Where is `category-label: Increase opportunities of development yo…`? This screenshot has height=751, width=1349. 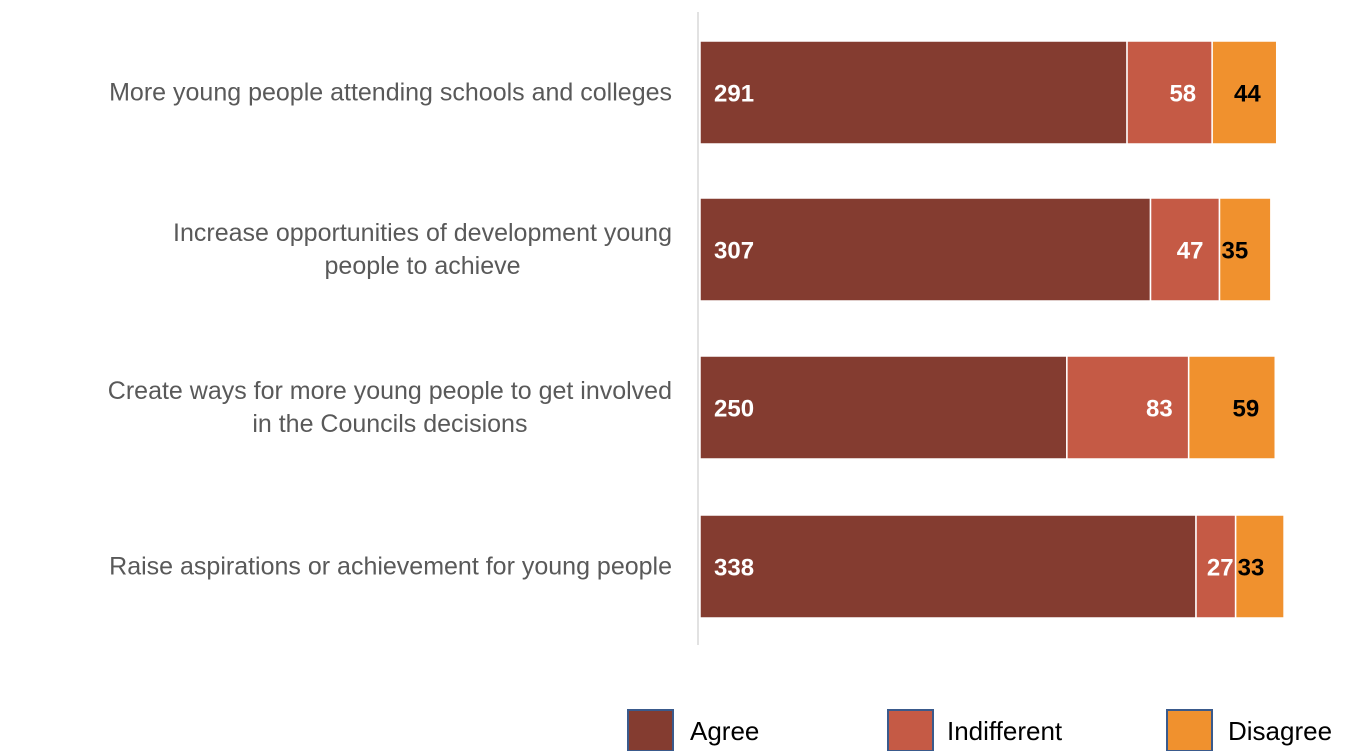 category-label: Increase opportunities of development yo… is located at coordinates (422, 249).